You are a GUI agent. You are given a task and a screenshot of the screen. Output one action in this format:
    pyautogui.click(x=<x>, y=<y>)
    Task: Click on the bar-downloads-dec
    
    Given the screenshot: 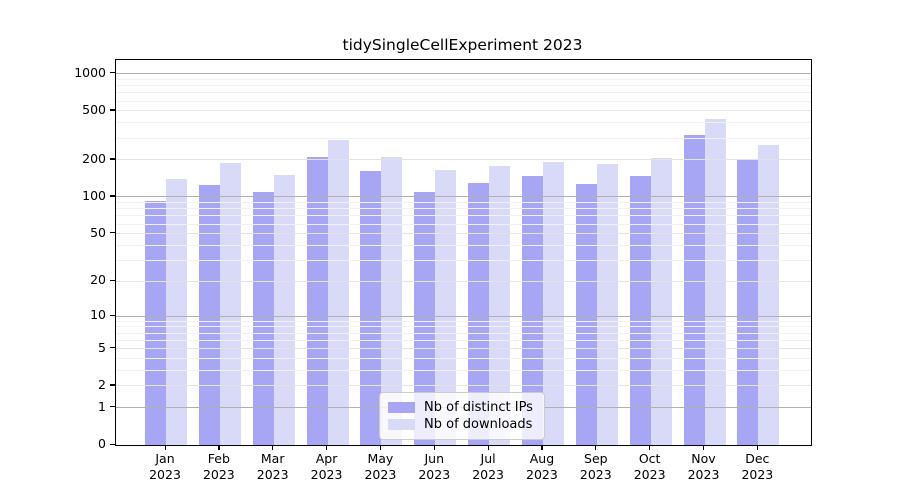 What is the action you would take?
    pyautogui.click(x=769, y=295)
    